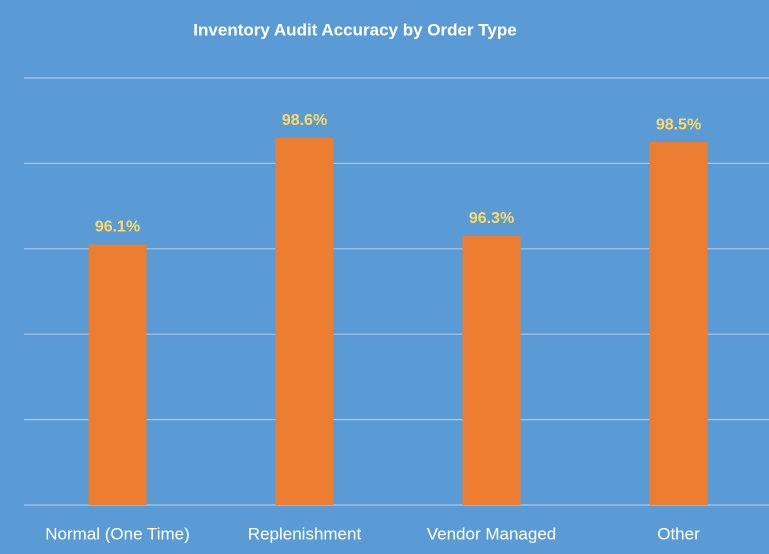 The image size is (769, 554). I want to click on x-tick-label: Vendor Managed, so click(492, 533).